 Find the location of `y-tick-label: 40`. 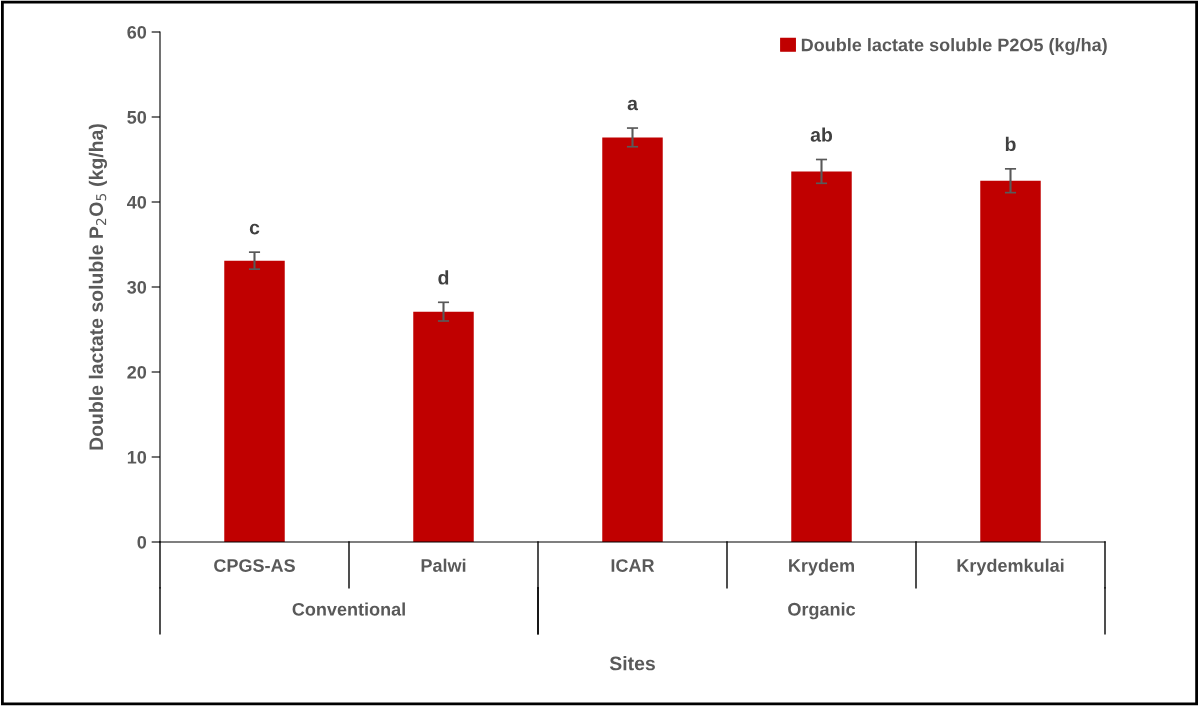

y-tick-label: 40 is located at coordinates (137, 202).